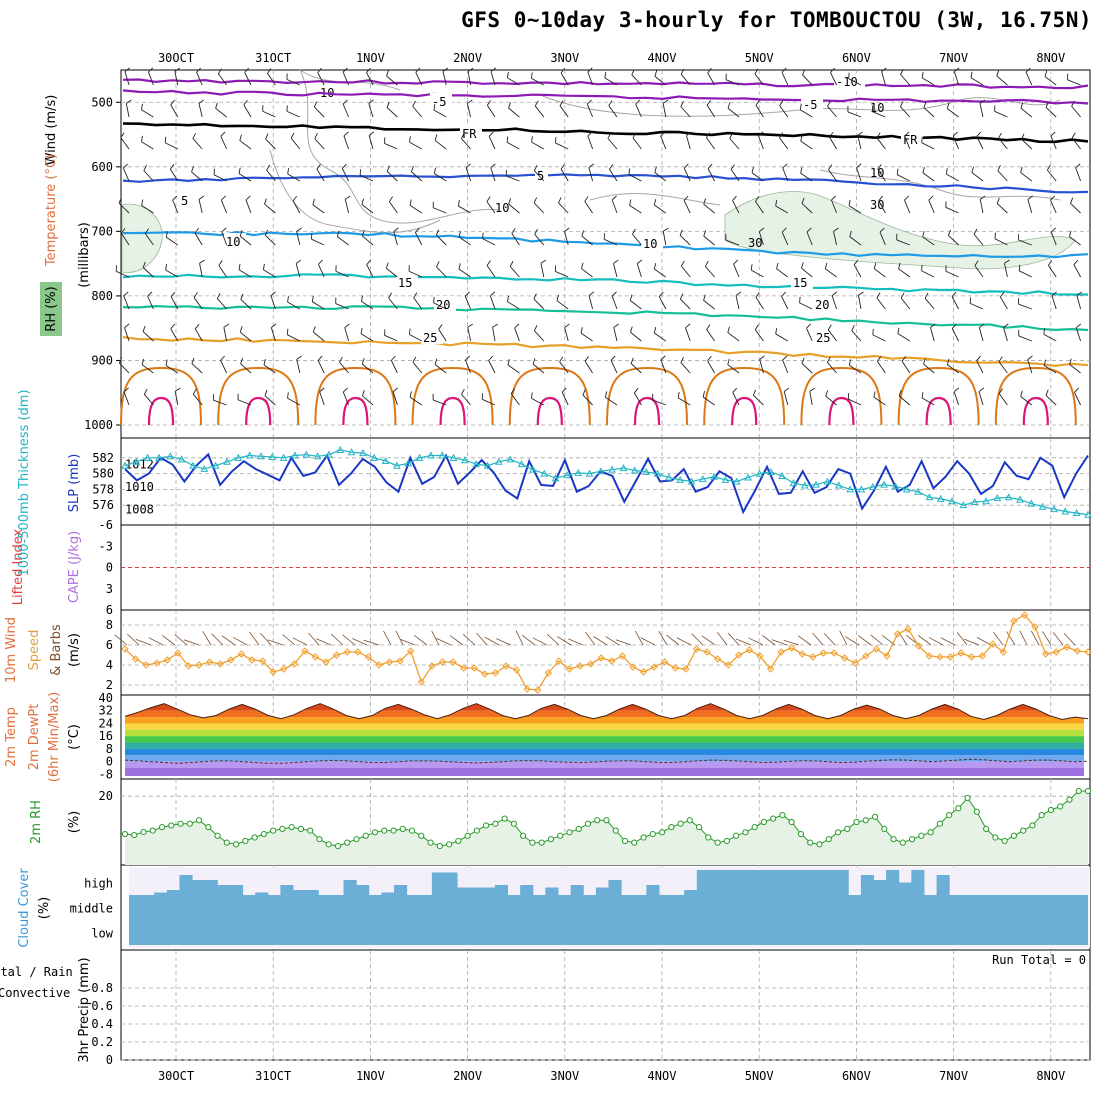 The width and height of the screenshot is (1100, 1100). I want to click on minmax-label: (6hr Min/Max), so click(54, 737).